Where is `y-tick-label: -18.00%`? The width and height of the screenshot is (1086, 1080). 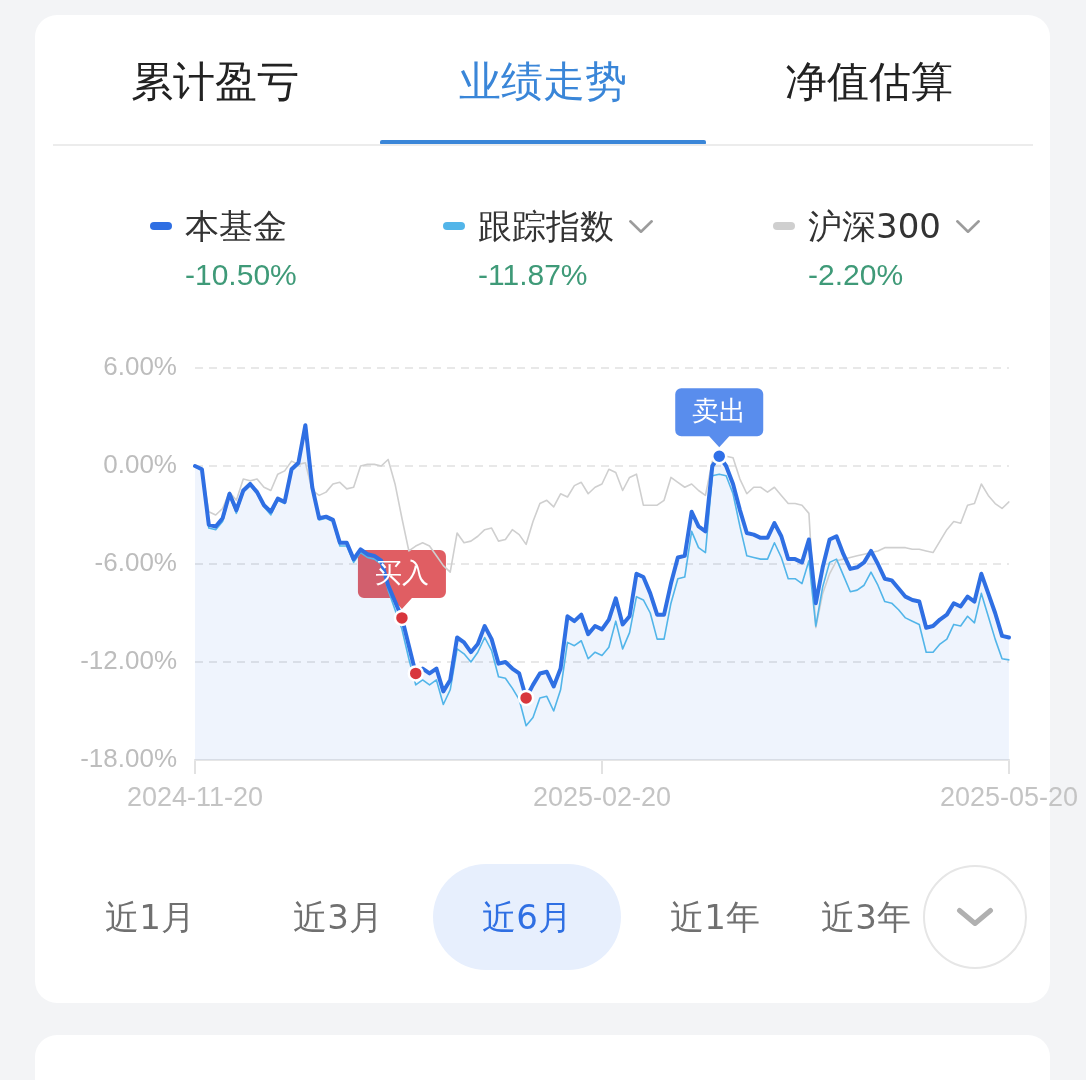
y-tick-label: -18.00% is located at coordinates (128, 758).